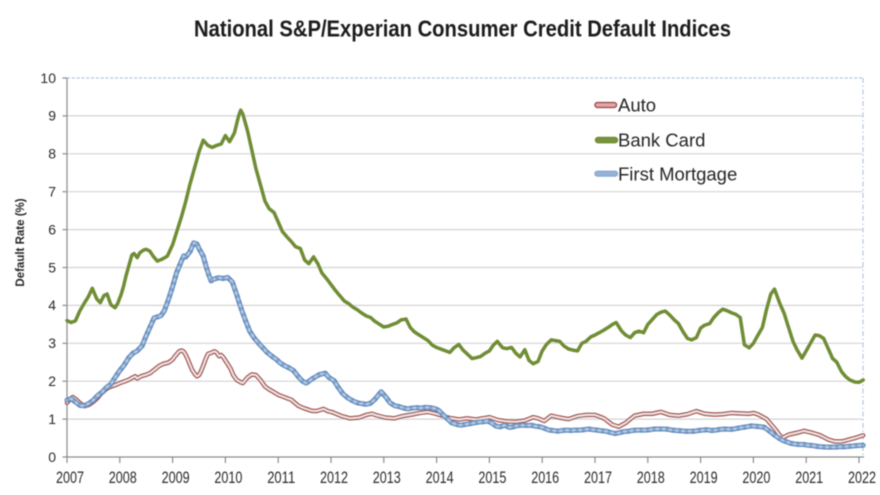 Image resolution: width=880 pixels, height=495 pixels. I want to click on svg-text: 2019, so click(704, 478).